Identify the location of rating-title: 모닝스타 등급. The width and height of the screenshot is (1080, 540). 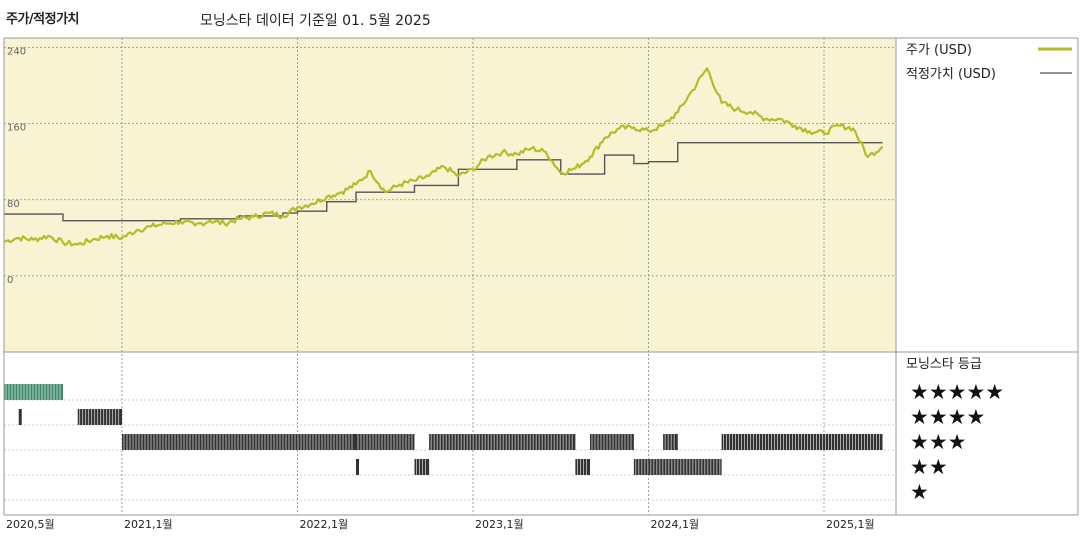
(944, 364).